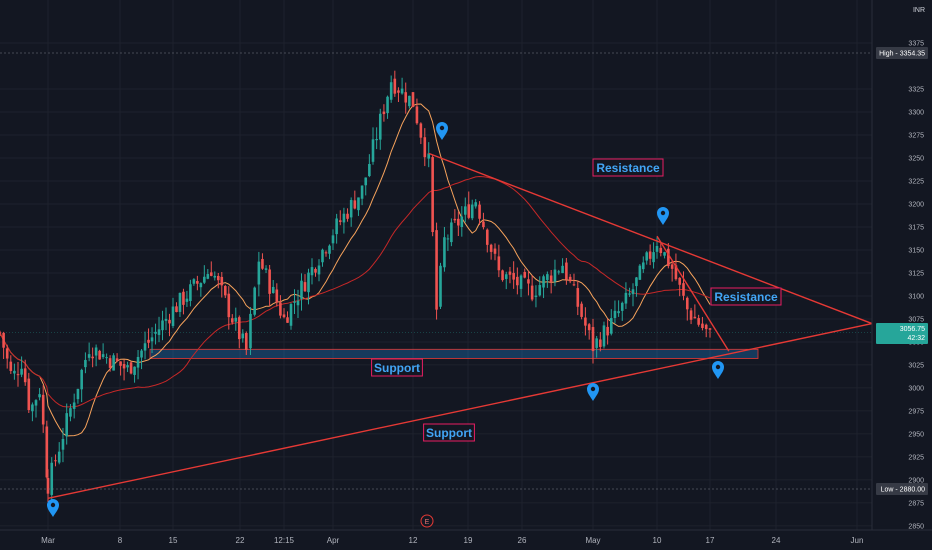 Image resolution: width=932 pixels, height=550 pixels. Describe the element at coordinates (776, 540) in the screenshot. I see `x-tick-label: 24` at that location.